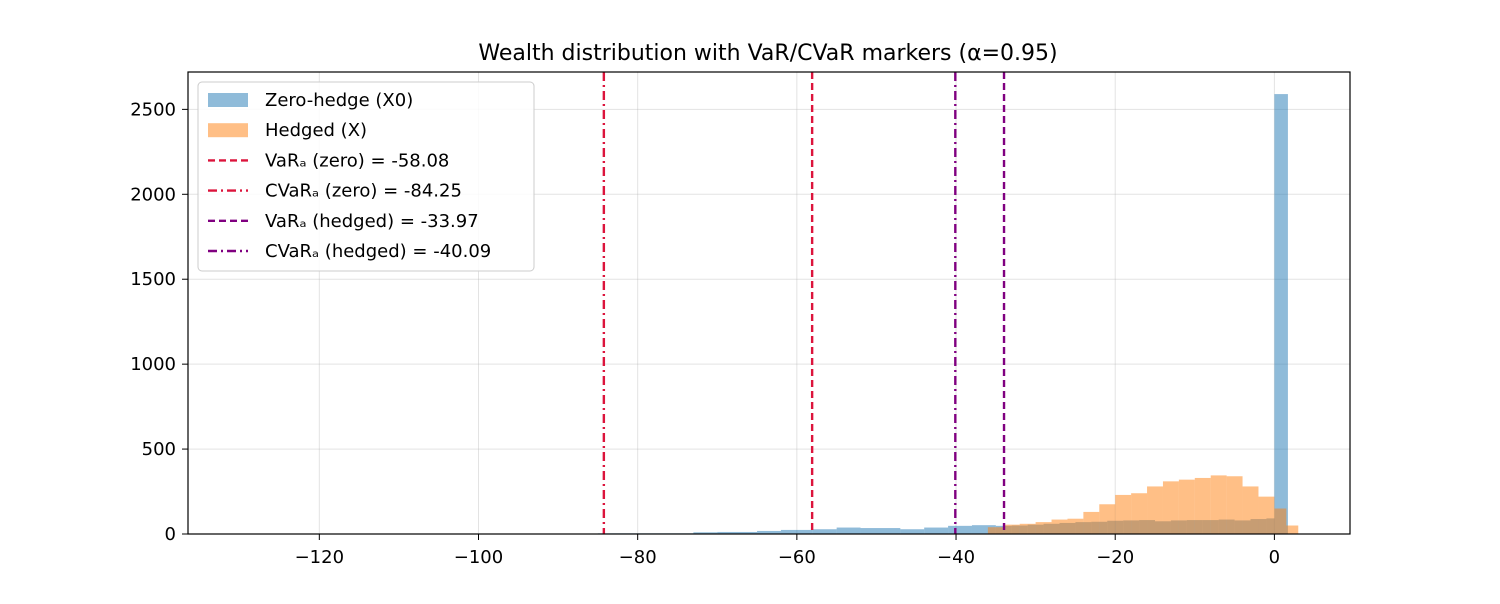 This screenshot has height=604, width=1500. I want to click on x-tick-label: 0, so click(1274, 557).